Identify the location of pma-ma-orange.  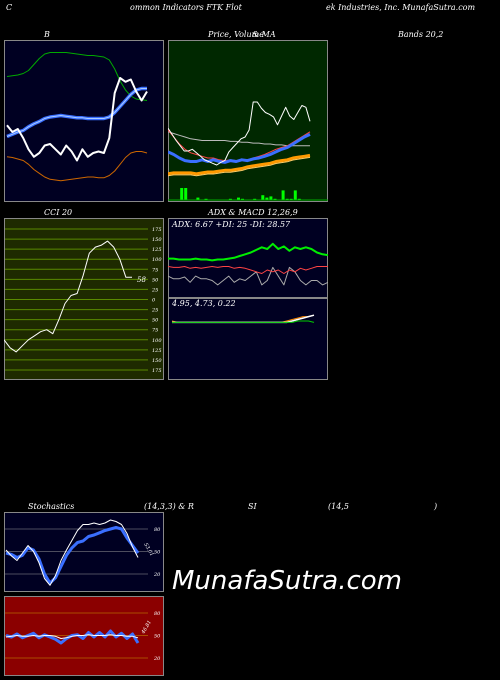
(239, 164).